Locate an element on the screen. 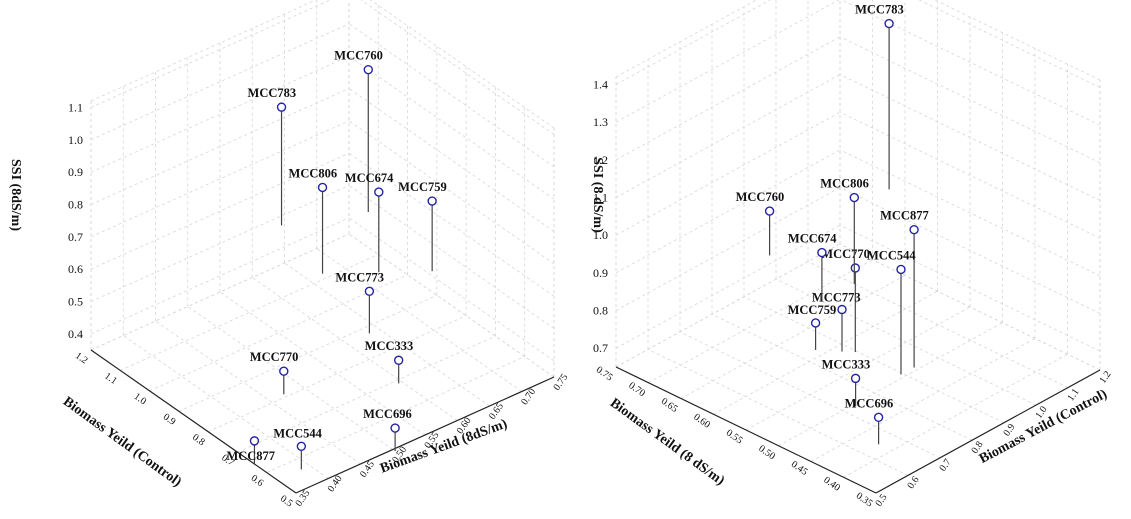 This screenshot has height=519, width=1131. y-tick-label: 0.45 is located at coordinates (367, 469).